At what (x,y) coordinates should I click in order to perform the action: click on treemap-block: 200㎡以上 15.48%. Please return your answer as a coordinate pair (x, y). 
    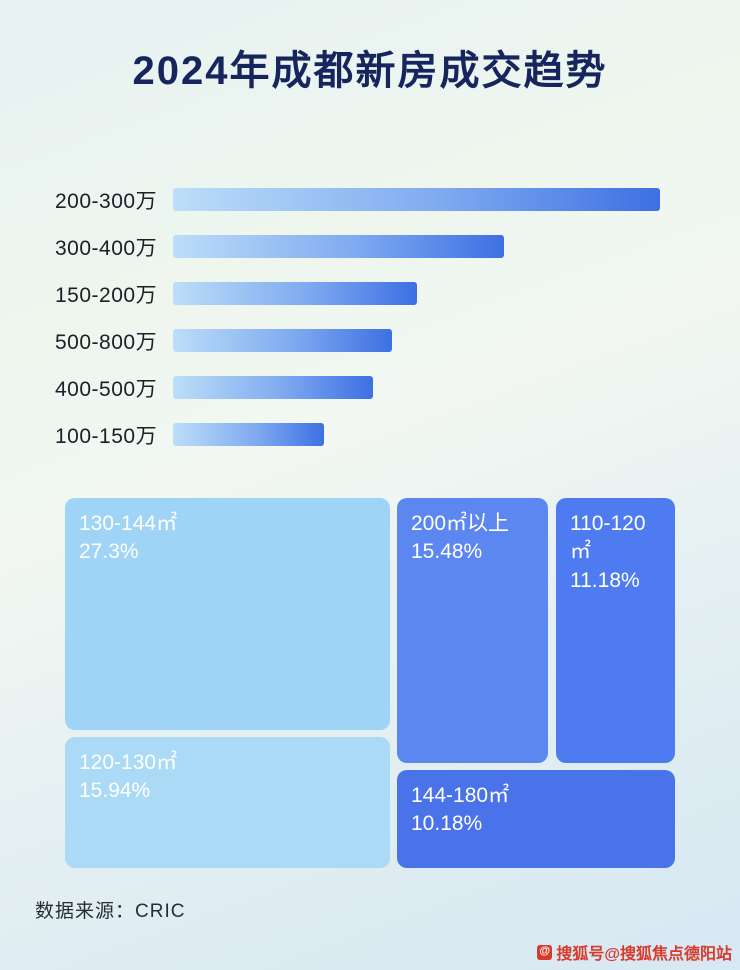
    Looking at the image, I should click on (472, 630).